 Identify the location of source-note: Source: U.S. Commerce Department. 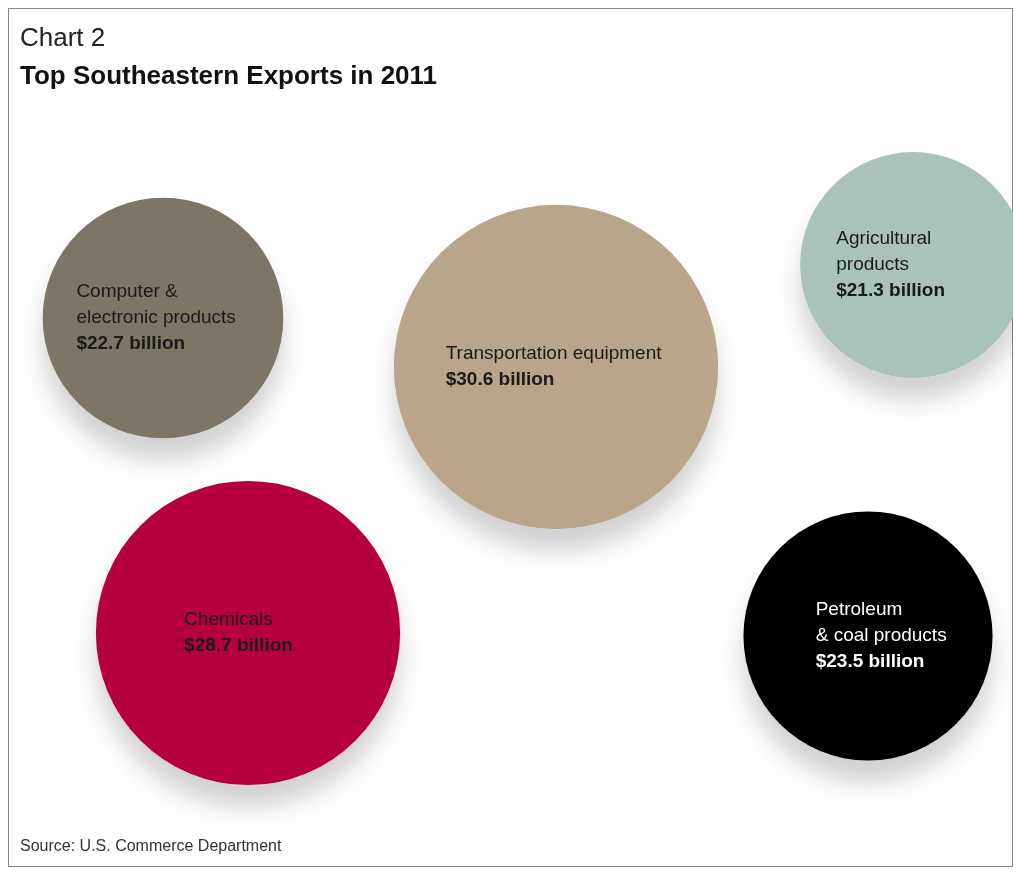
(151, 845).